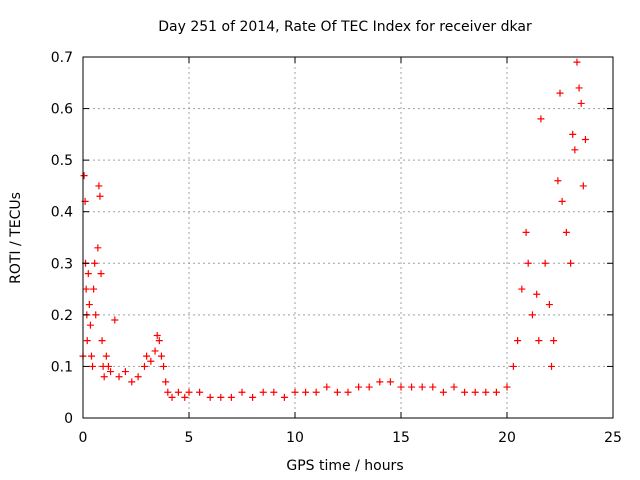 The image size is (640, 480). Describe the element at coordinates (68, 419) in the screenshot. I see `y-tick-label: 0` at that location.